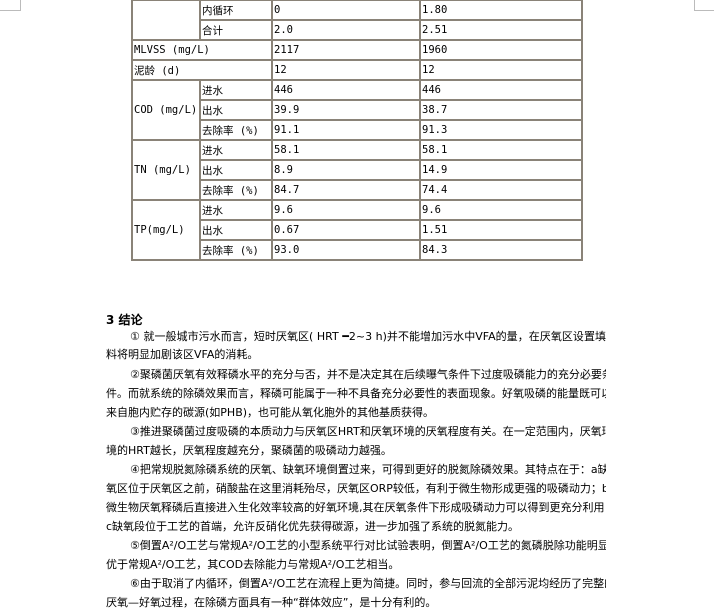 The height and width of the screenshot is (616, 714). Describe the element at coordinates (501, 130) in the screenshot. I see `table-cell: 91.3` at that location.